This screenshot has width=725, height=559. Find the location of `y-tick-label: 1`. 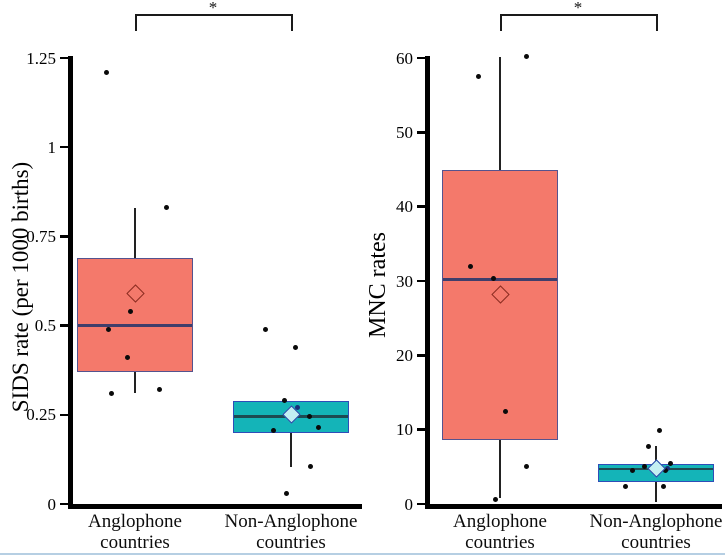

y-tick-label: 1 is located at coordinates (52, 147).